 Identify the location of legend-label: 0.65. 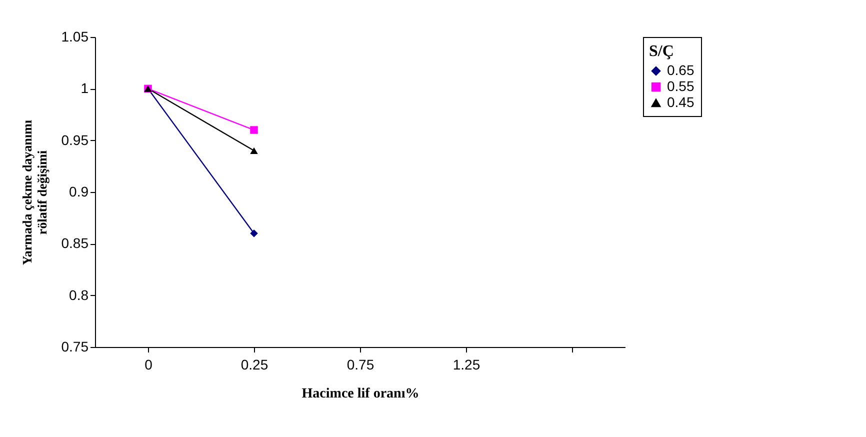
(680, 70).